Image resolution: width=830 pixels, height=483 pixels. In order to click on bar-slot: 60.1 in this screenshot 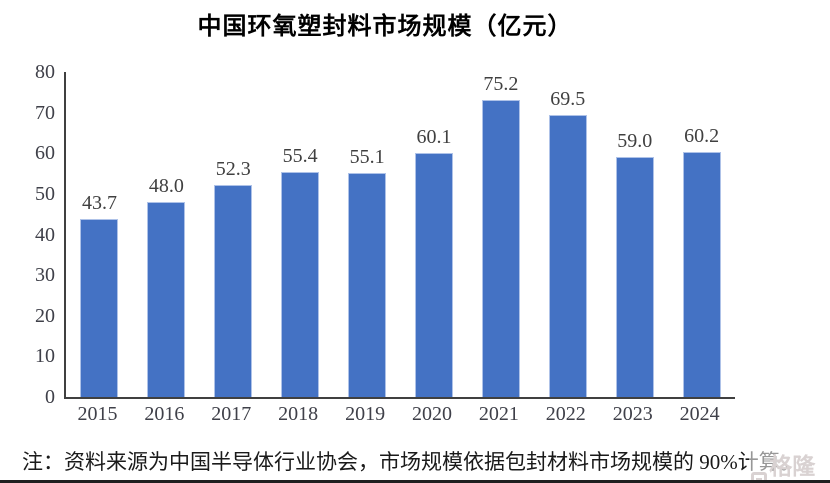, I will do `click(434, 234)`.